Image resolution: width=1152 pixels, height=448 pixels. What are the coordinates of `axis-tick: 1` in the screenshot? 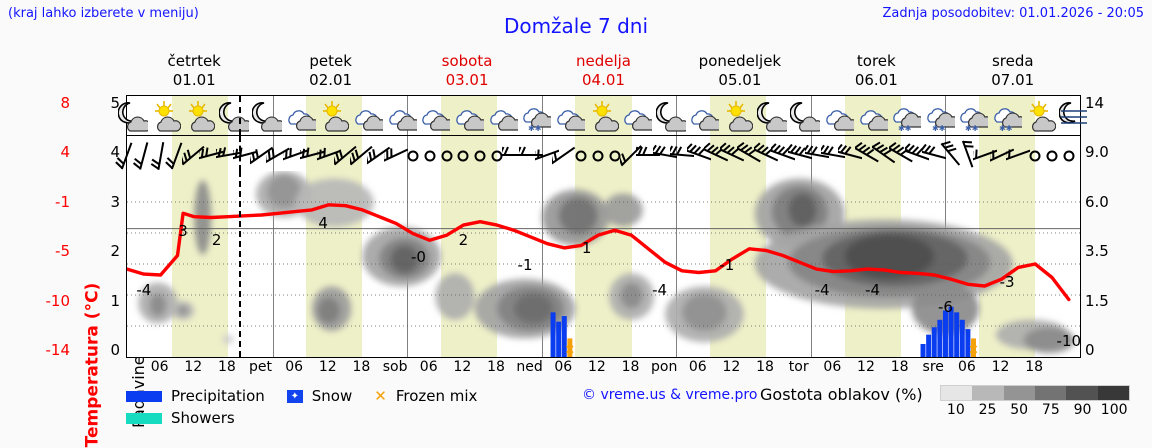 It's located at (115, 300).